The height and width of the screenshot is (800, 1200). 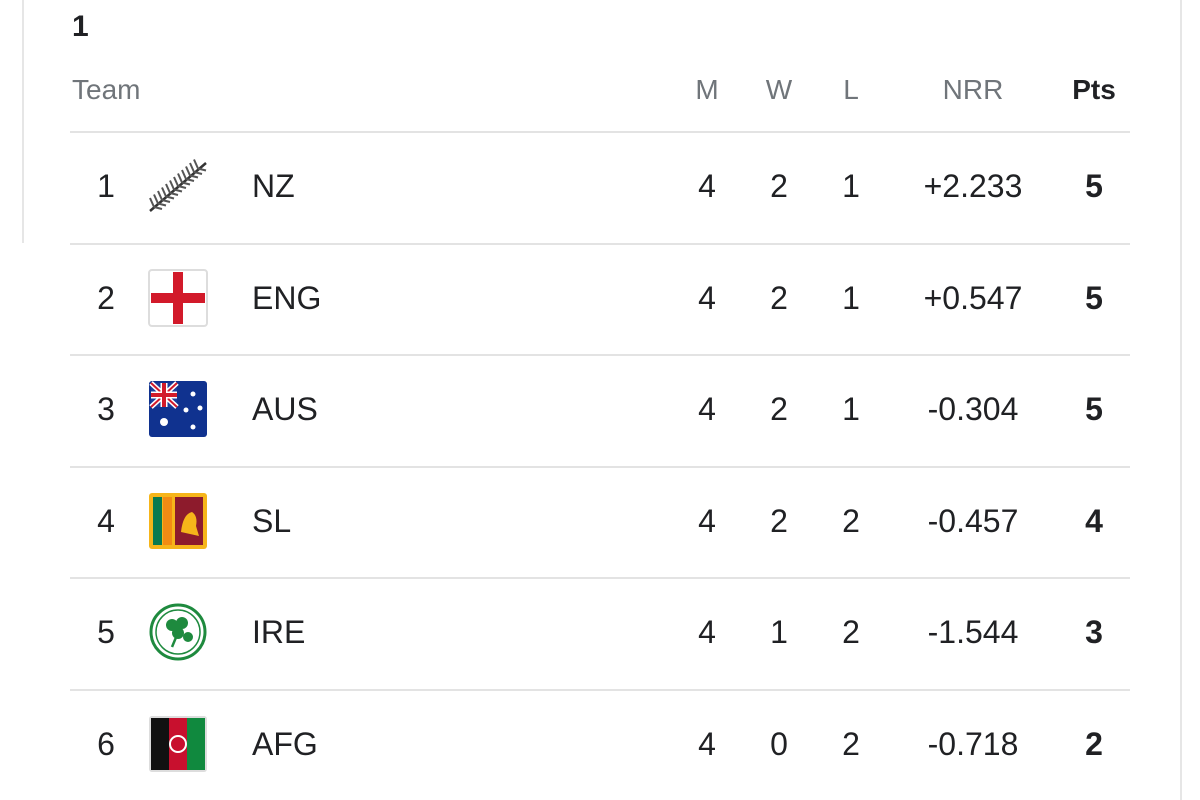 I want to click on stat-cell: +0.547, so click(x=973, y=297).